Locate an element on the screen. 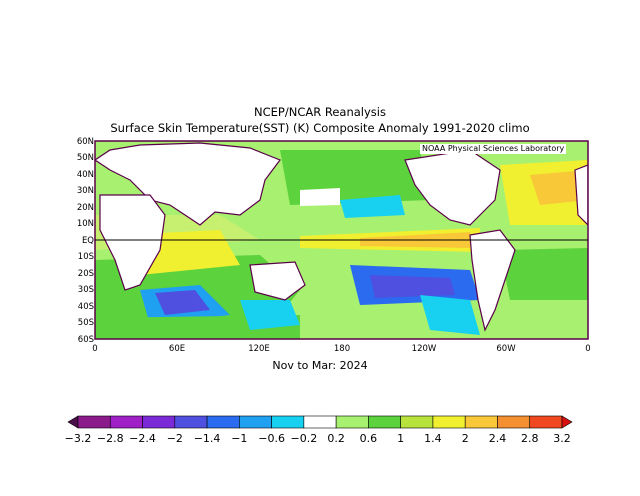 The image size is (640, 496). colorbar-tick-label: 3.2 is located at coordinates (562, 438).